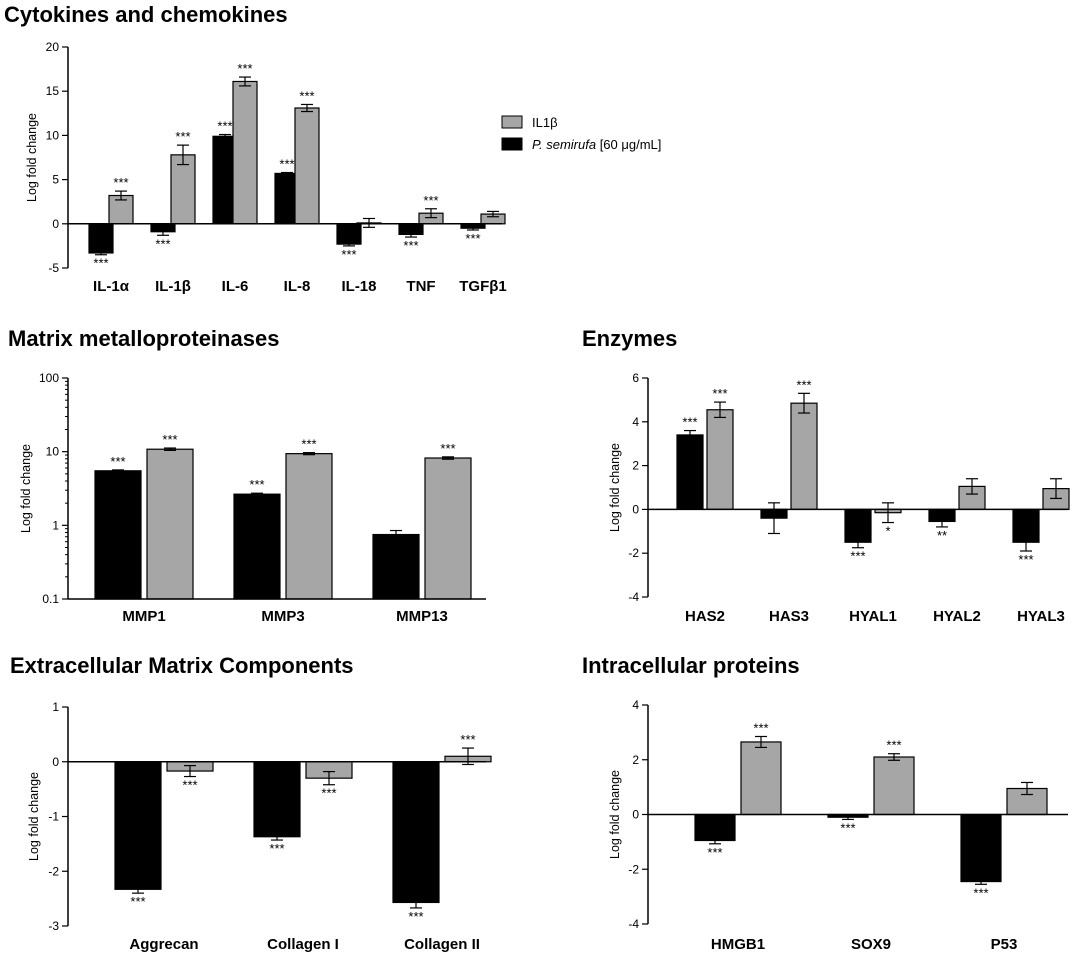 Image resolution: width=1074 pixels, height=957 pixels. Describe the element at coordinates (53, 91) in the screenshot. I see `y-tick-label: 15` at that location.